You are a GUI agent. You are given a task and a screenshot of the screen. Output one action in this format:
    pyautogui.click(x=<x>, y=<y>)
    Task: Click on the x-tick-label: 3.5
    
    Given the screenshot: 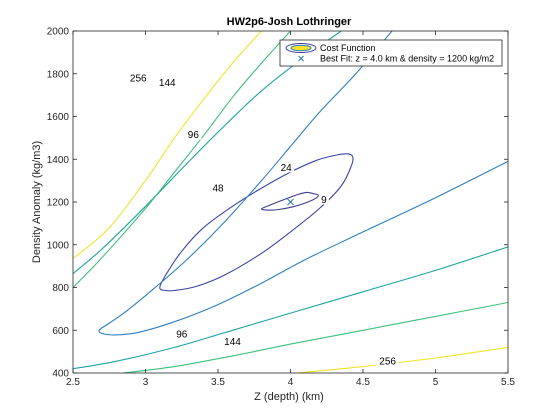 What is the action you would take?
    pyautogui.click(x=218, y=382)
    